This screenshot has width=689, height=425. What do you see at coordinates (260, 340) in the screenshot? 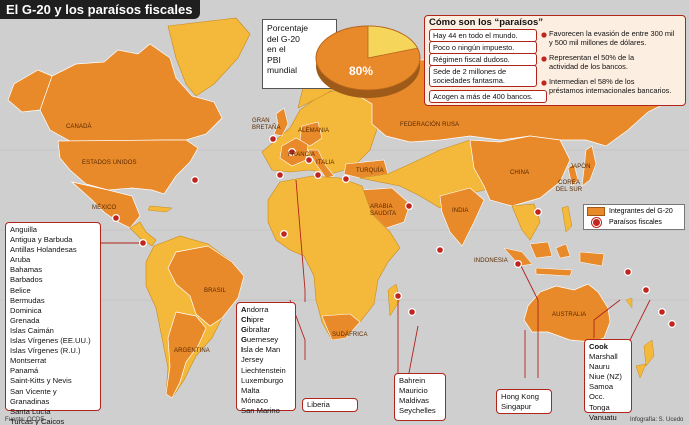
I see `haven-list-item: Guernesey` at bounding box center [260, 340].